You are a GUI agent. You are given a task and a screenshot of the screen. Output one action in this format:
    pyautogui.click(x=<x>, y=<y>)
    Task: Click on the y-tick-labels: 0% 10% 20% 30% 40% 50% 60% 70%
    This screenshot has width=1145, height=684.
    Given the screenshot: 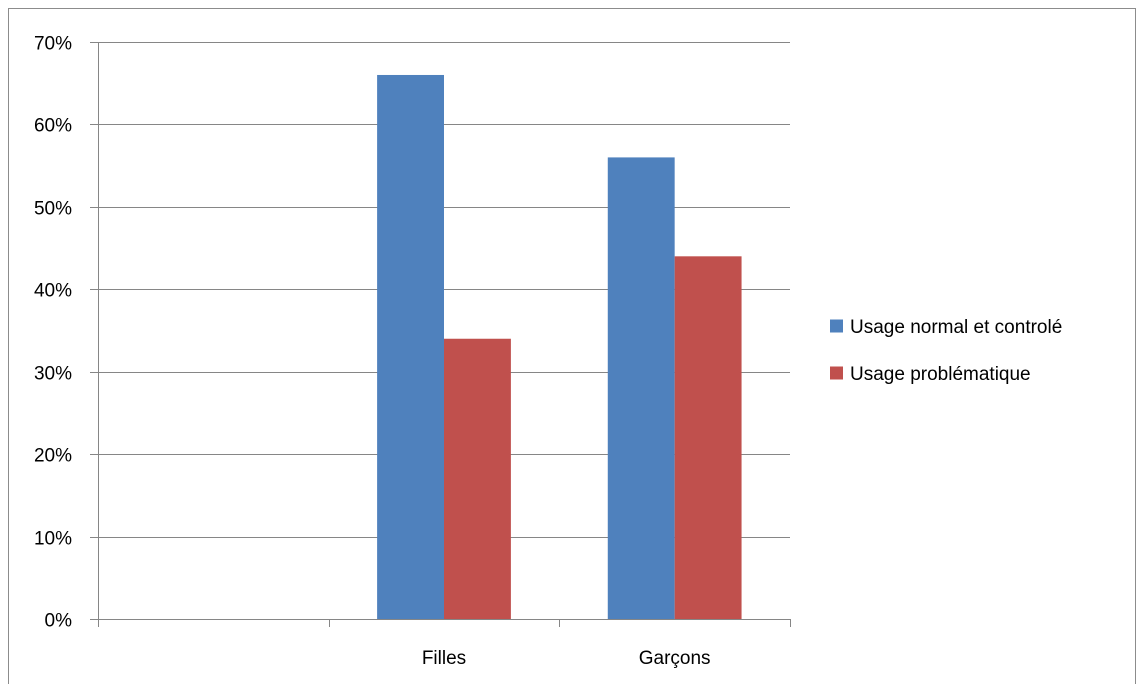 What is the action you would take?
    pyautogui.click(x=53, y=333)
    